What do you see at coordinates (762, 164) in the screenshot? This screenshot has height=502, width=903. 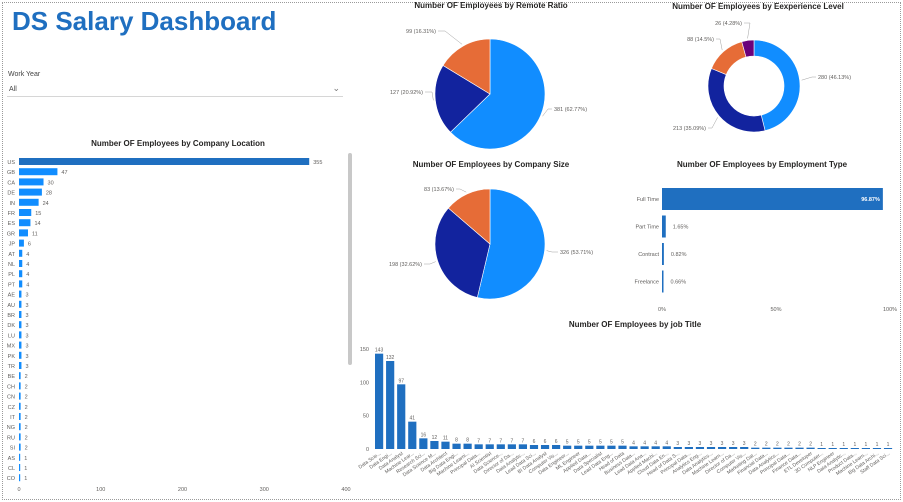 I see `employment-chart-title: Number OF Employees by Employment Type` at bounding box center [762, 164].